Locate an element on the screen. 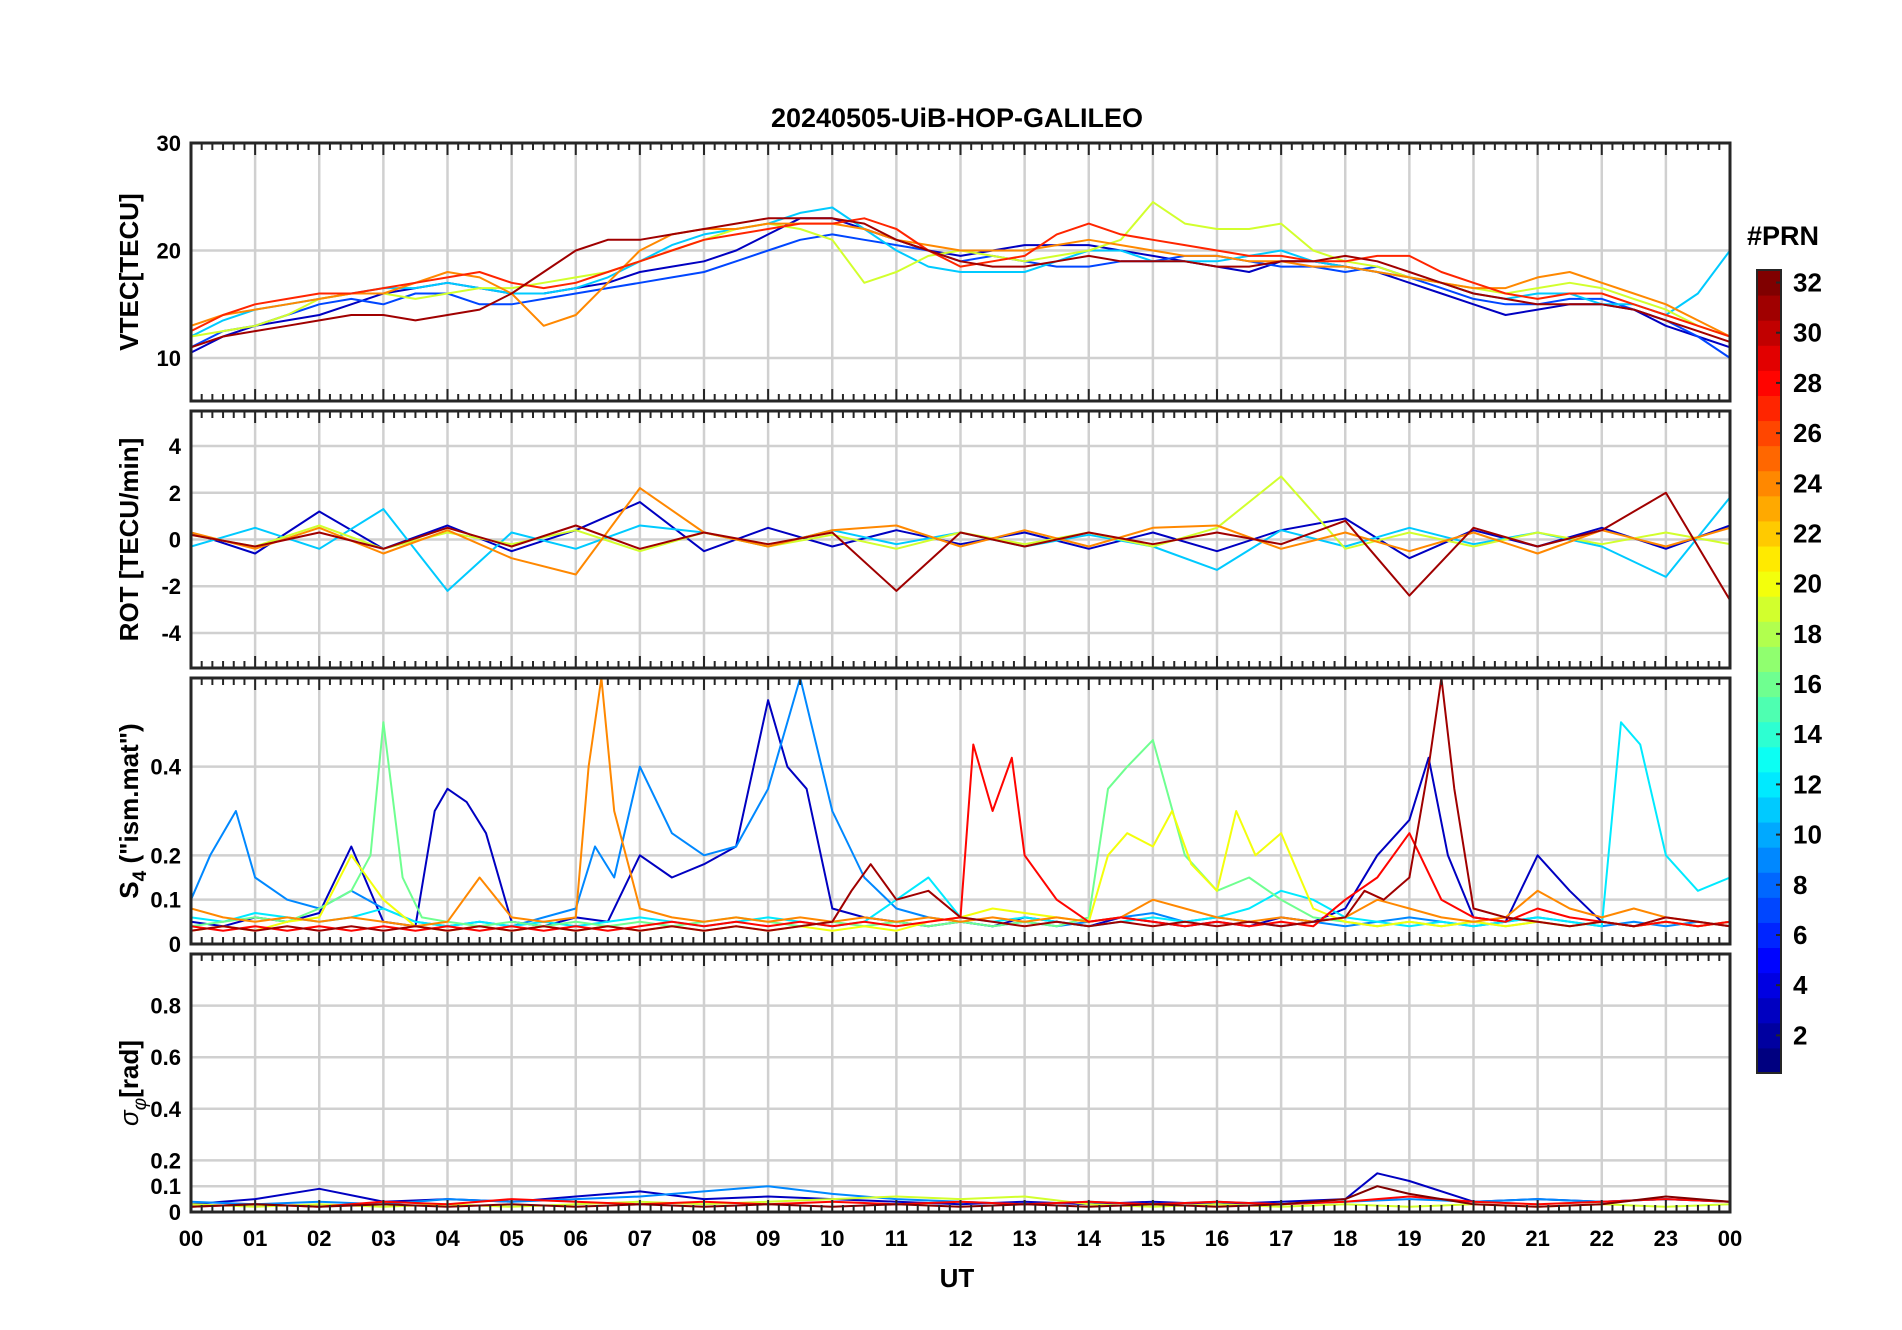 The height and width of the screenshot is (1330, 1902). y-tick-label: 20 is located at coordinates (169, 251).